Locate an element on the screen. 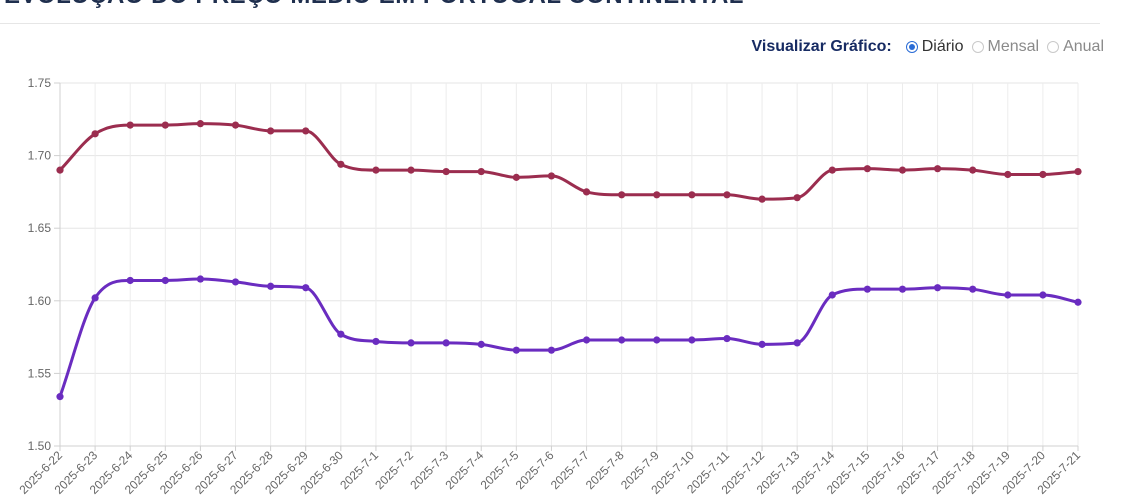 The width and height of the screenshot is (1140, 500). y-tick-label: 1.75 is located at coordinates (40, 83).